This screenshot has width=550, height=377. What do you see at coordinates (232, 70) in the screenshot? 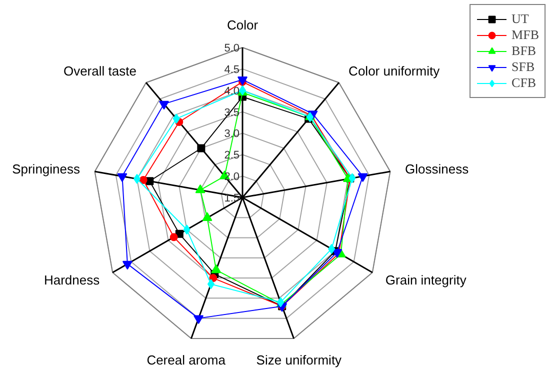
I see `y-tick-label: 4.5` at bounding box center [232, 70].